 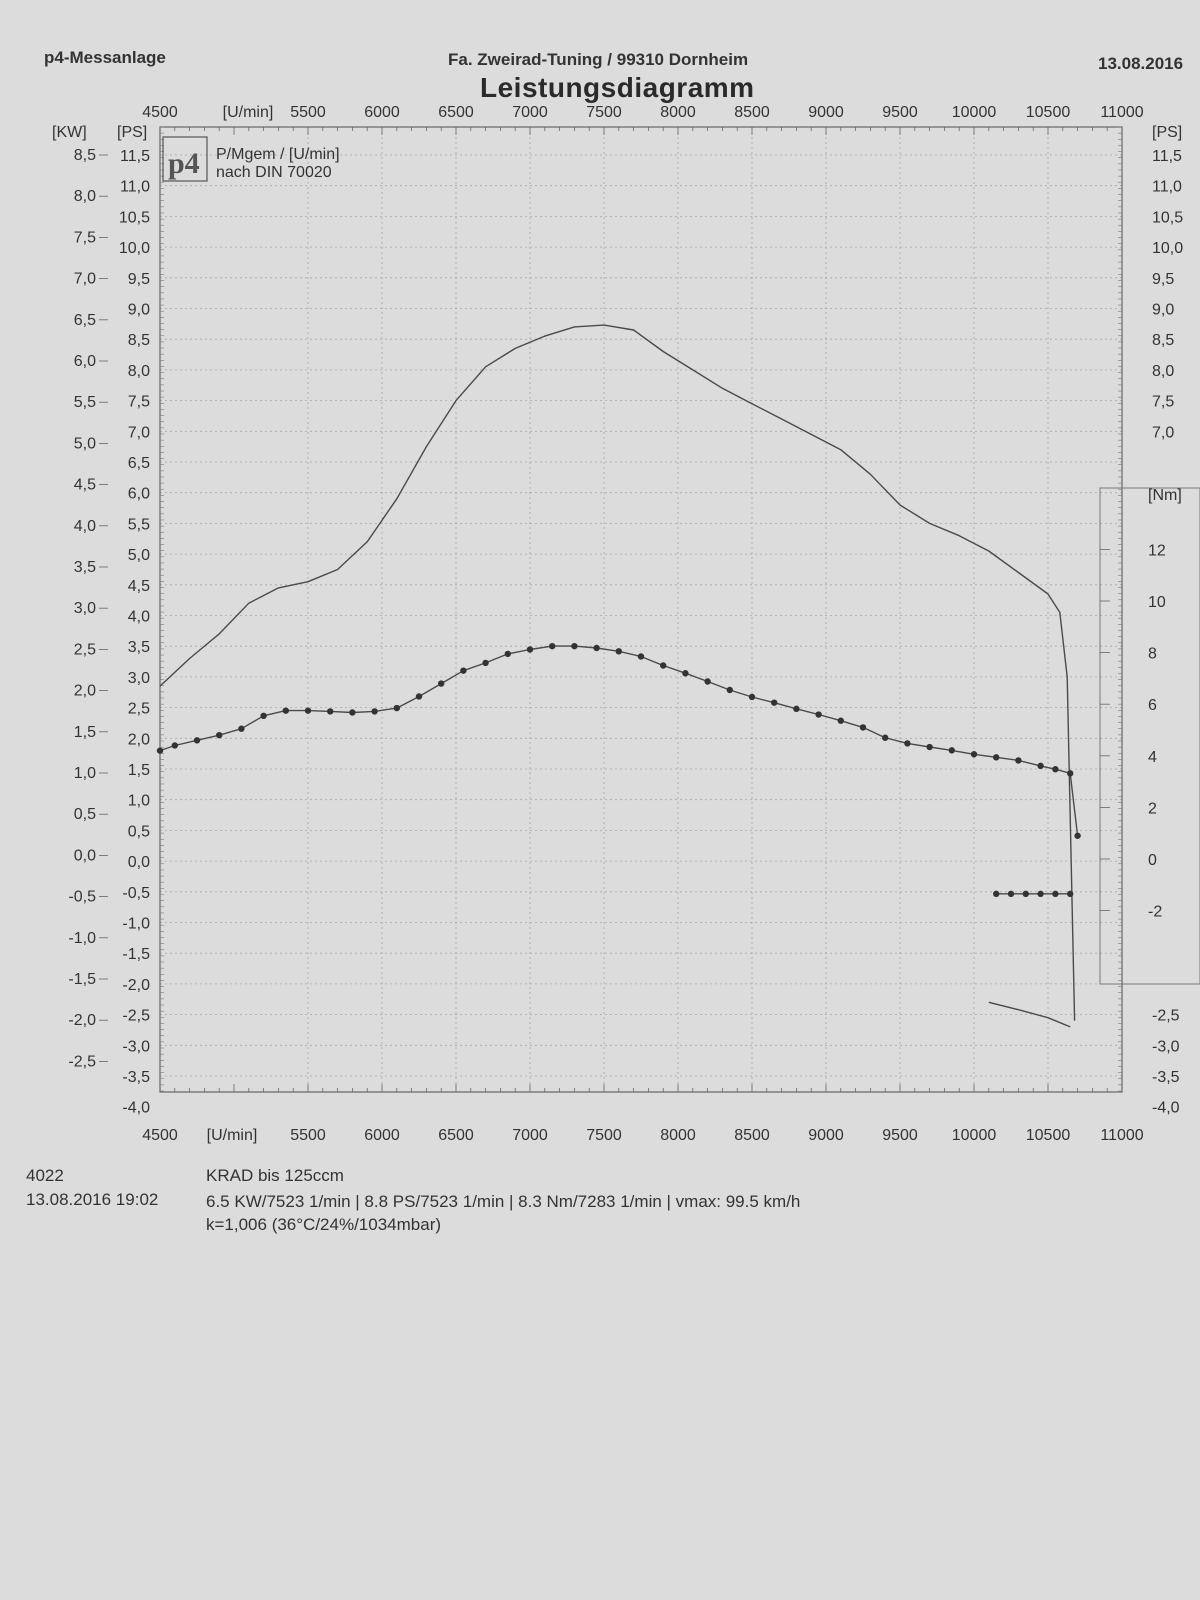 What do you see at coordinates (1149, 736) in the screenshot?
I see `nm-axis-box` at bounding box center [1149, 736].